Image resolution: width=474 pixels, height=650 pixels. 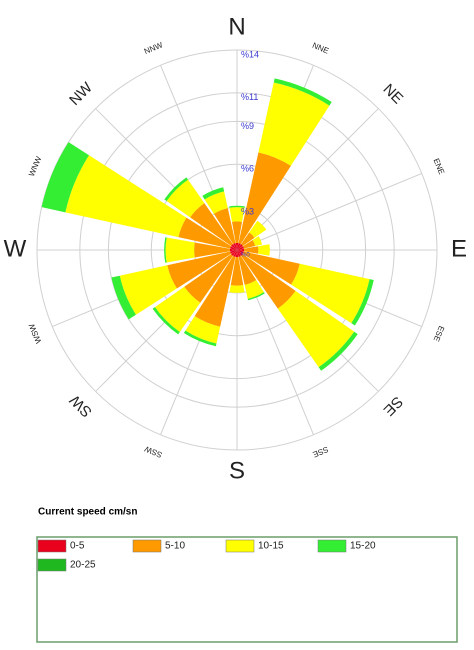 I want to click on legend-label: 10-15, so click(x=271, y=546).